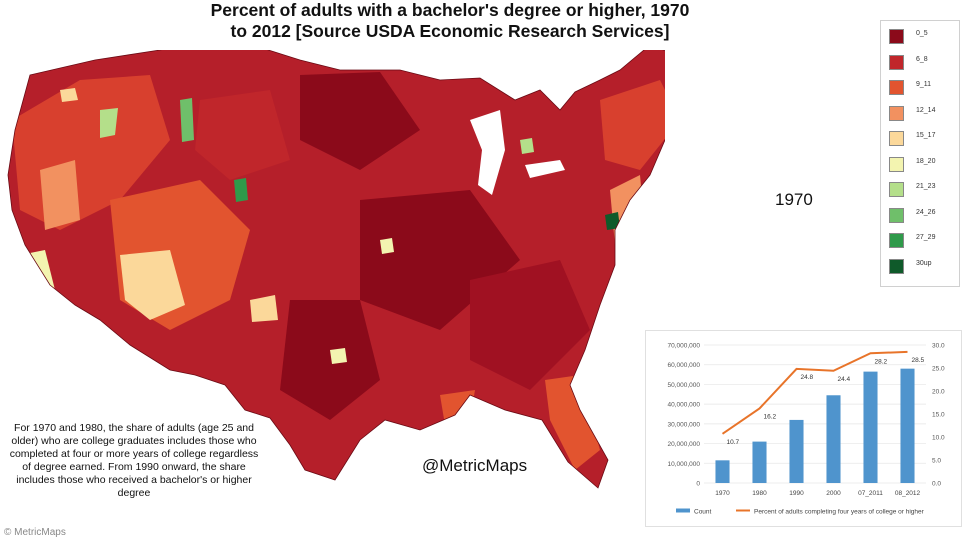 The width and height of the screenshot is (962, 540). I want to click on right-tick-label: 0.0, so click(936, 484).